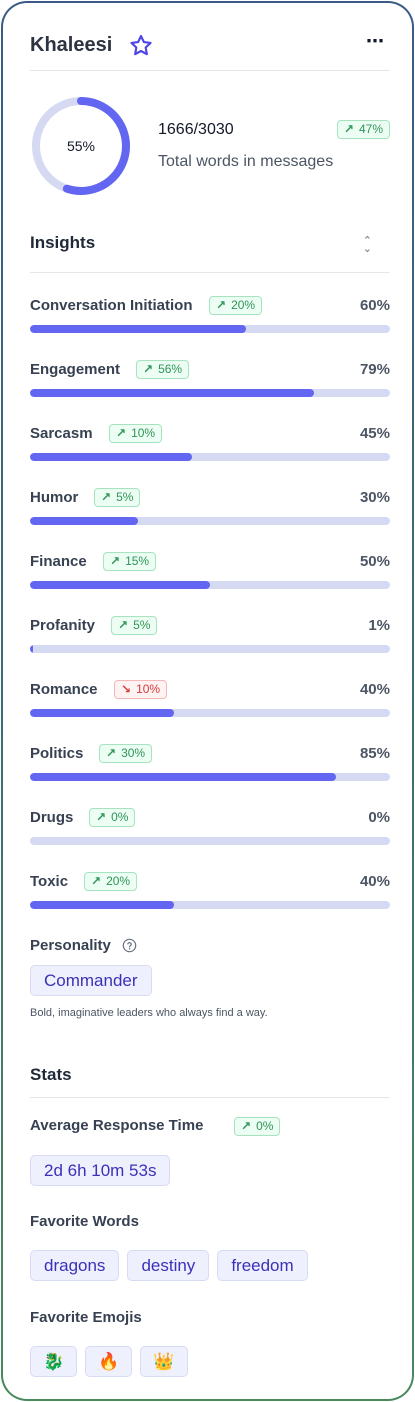  I want to click on contact-name: Khaleesi, so click(71, 45).